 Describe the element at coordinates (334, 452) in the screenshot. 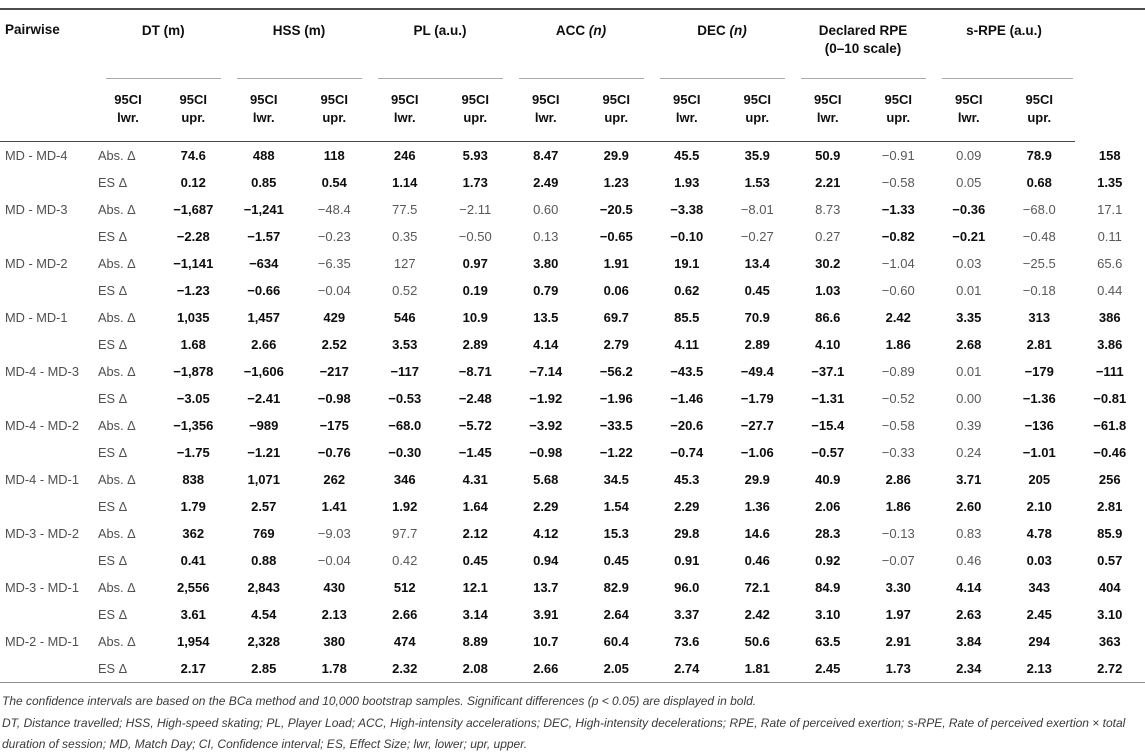

I see `value-cell: −0.76` at that location.